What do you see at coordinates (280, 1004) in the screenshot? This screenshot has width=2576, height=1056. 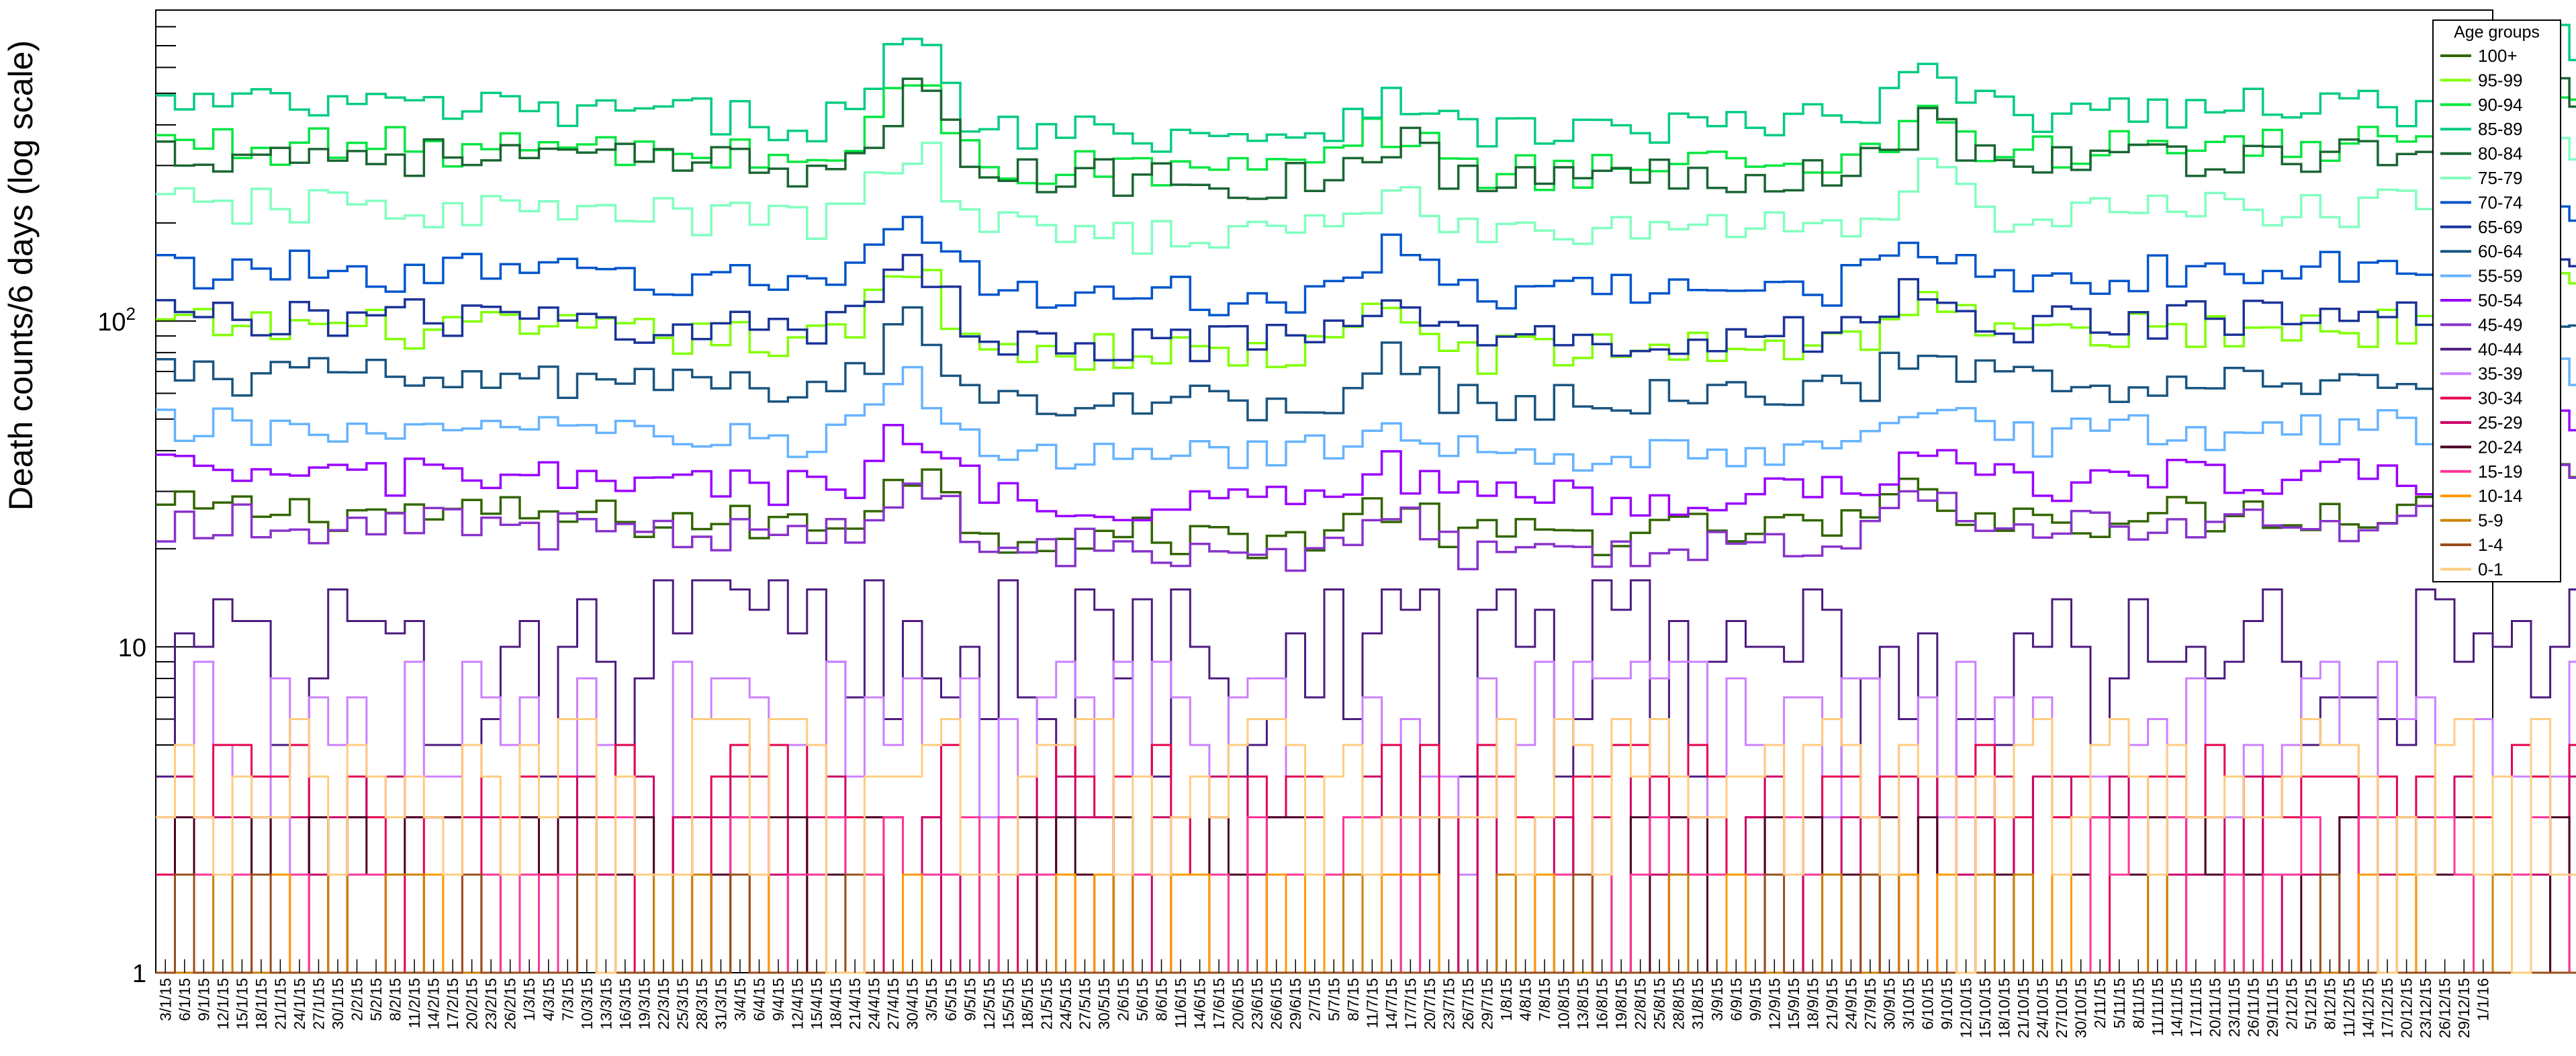 I see `x-tick-label: 21/1/15` at bounding box center [280, 1004].